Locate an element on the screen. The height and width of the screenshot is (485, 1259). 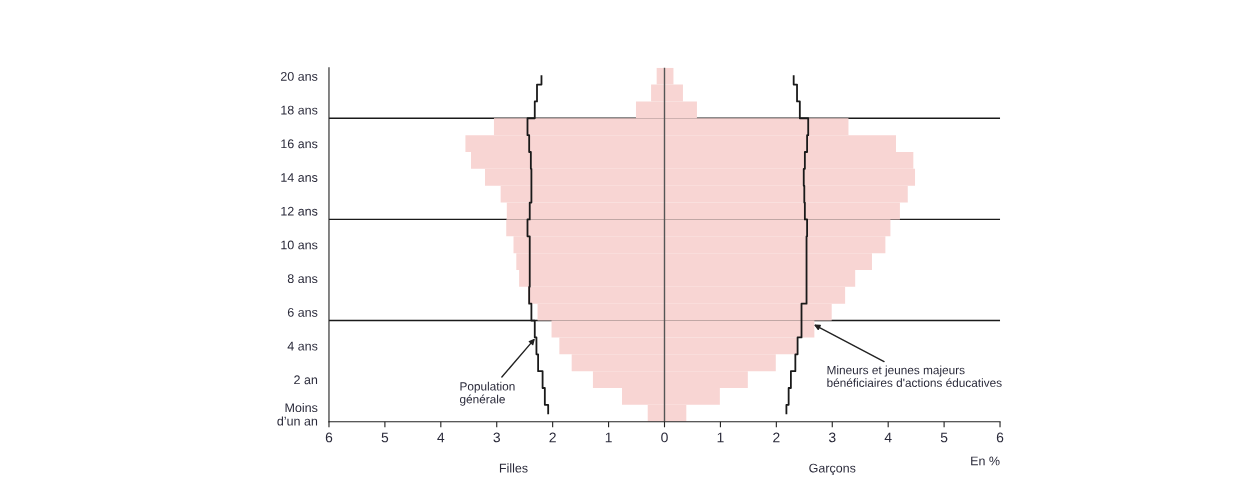
annotation: Population générale is located at coordinates (487, 393).